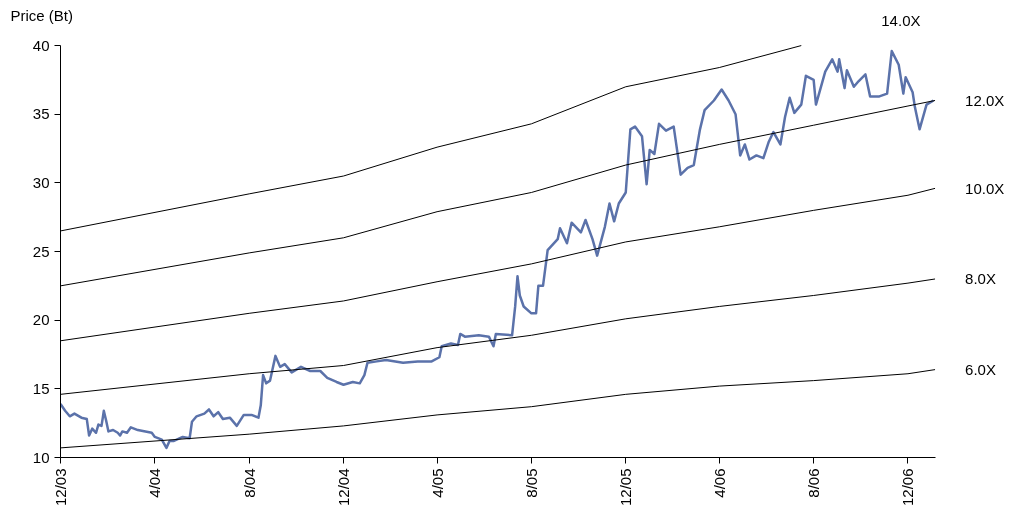 The height and width of the screenshot is (525, 1032). What do you see at coordinates (980, 279) in the screenshot?
I see `series-label: 8.0X` at bounding box center [980, 279].